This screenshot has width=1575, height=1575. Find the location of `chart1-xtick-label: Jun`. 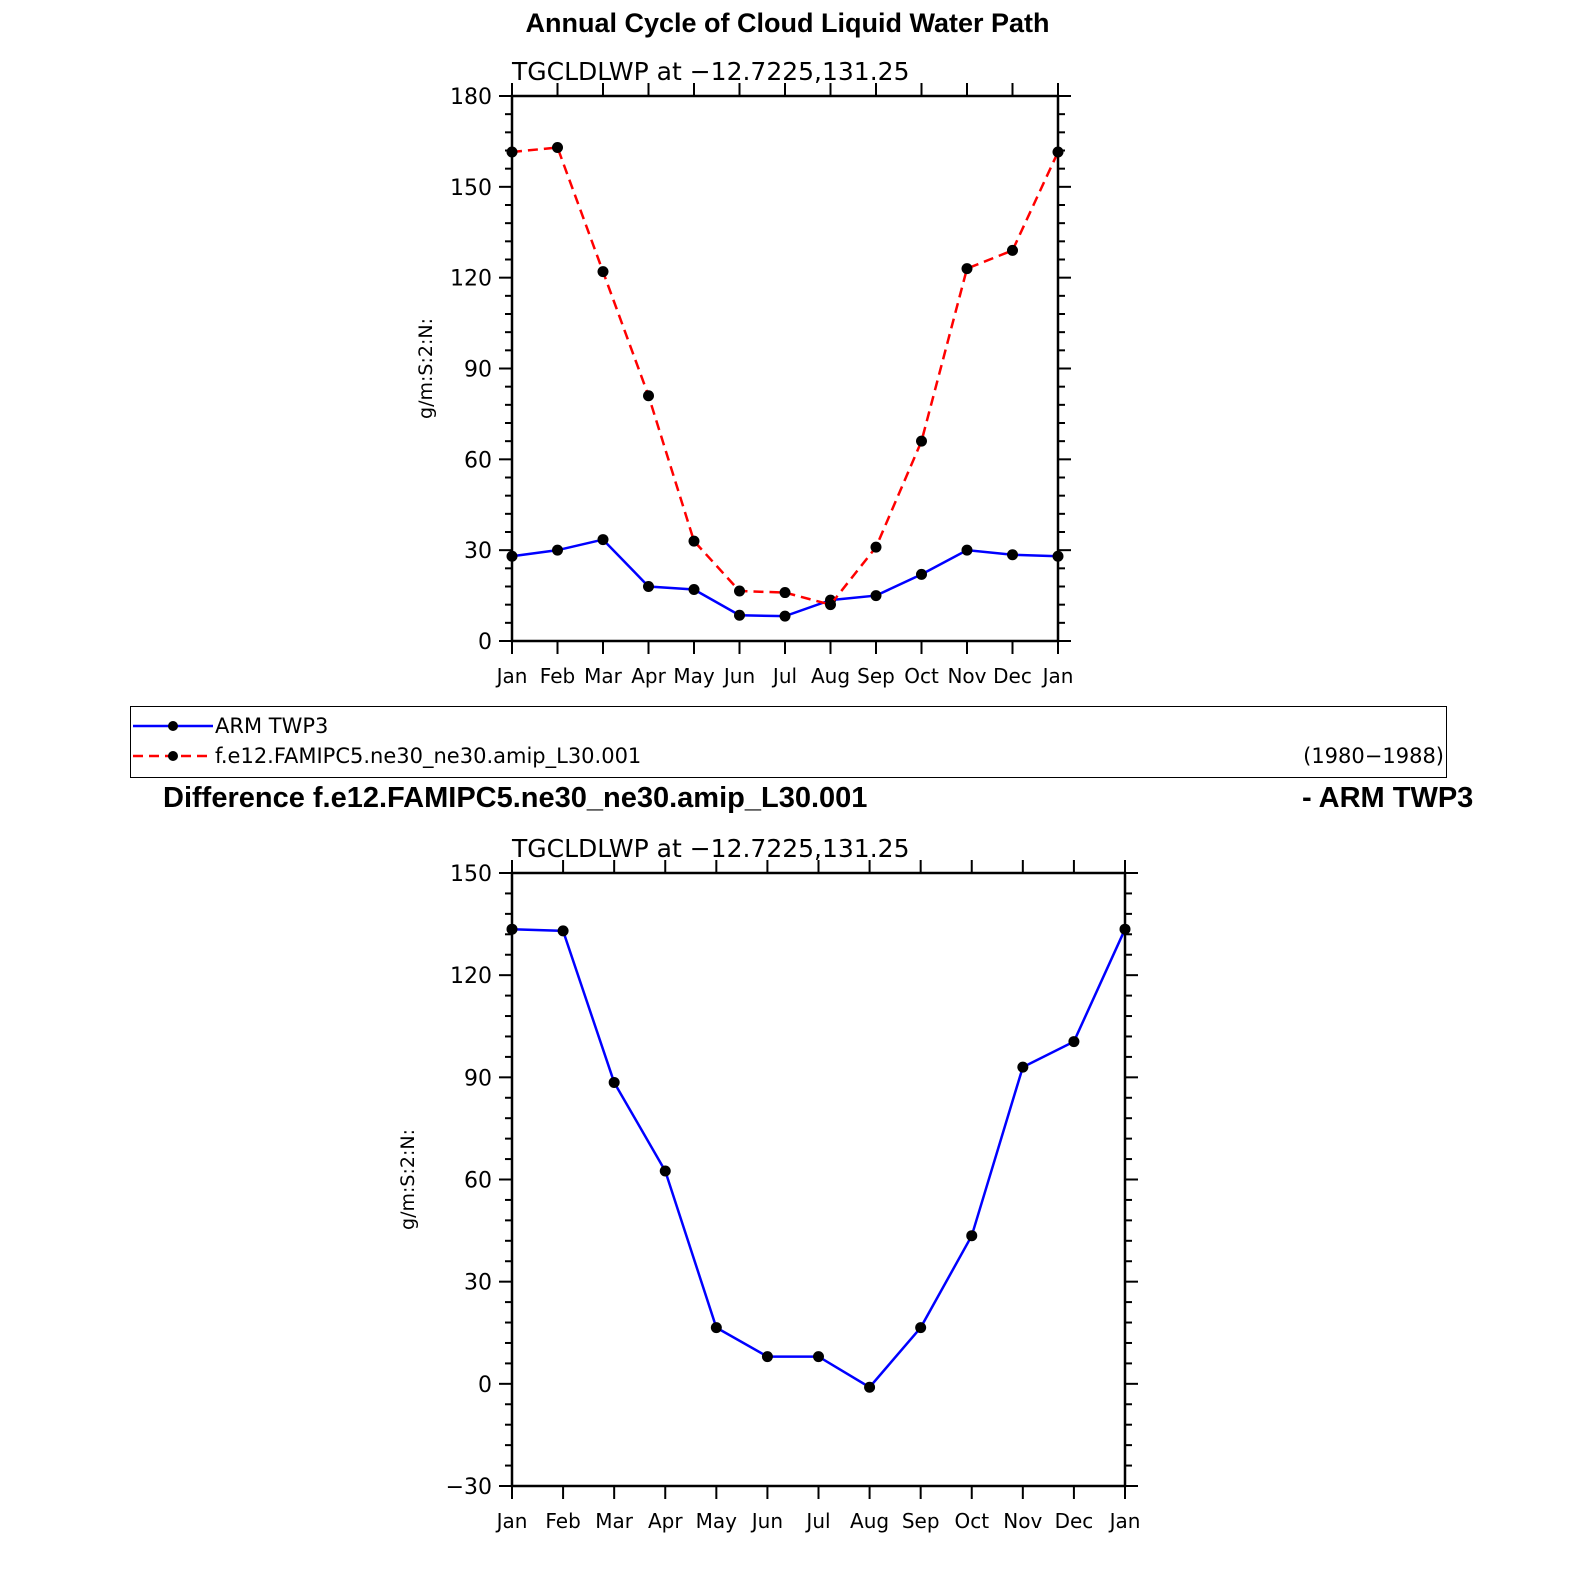

chart1-xtick-label: Jun is located at coordinates (738, 676).